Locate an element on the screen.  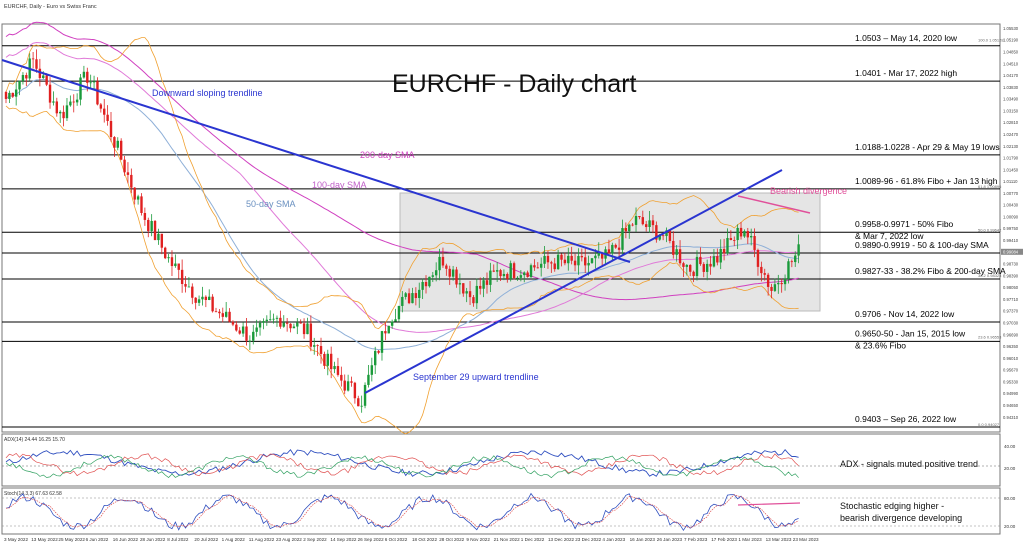
fibo-label: 0.0 0.94027 is located at coordinates (989, 424).